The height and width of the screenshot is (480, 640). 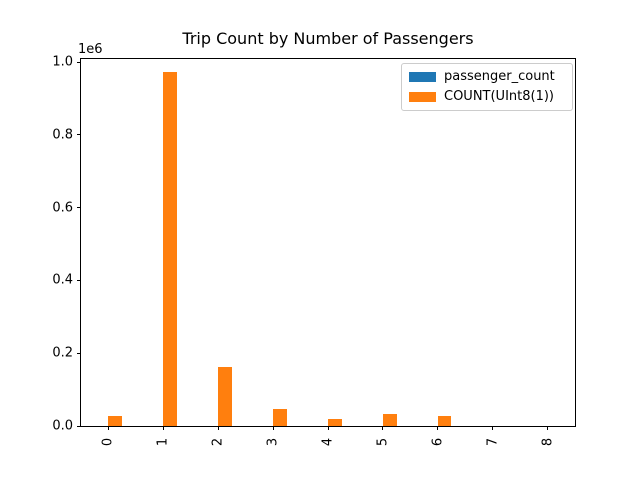 I want to click on y-tick-label: 0.2, so click(x=62, y=353).